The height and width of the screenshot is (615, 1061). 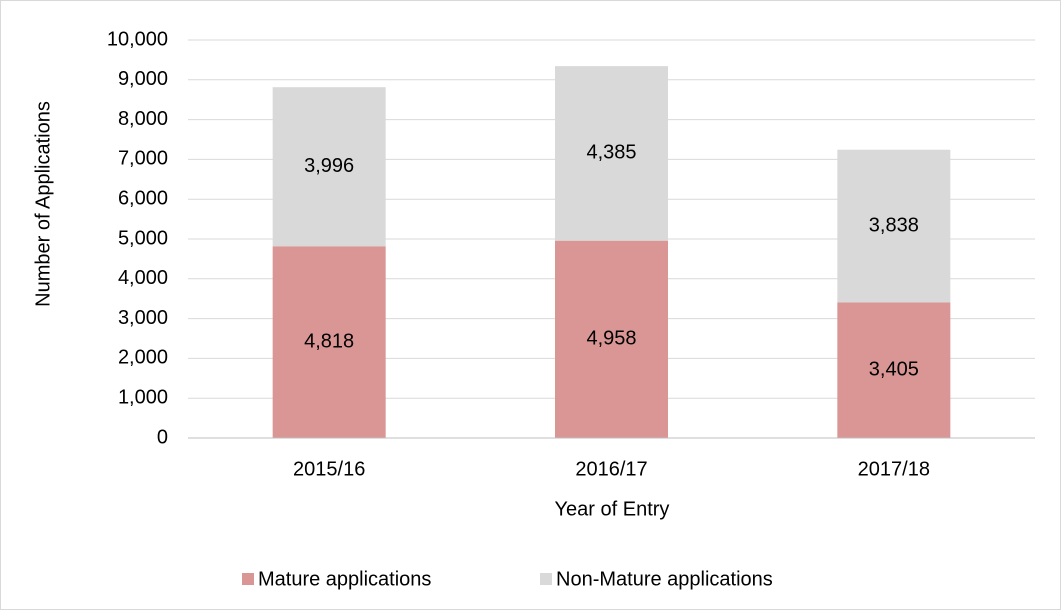 I want to click on y-tick-label: 10,000, so click(x=137, y=39).